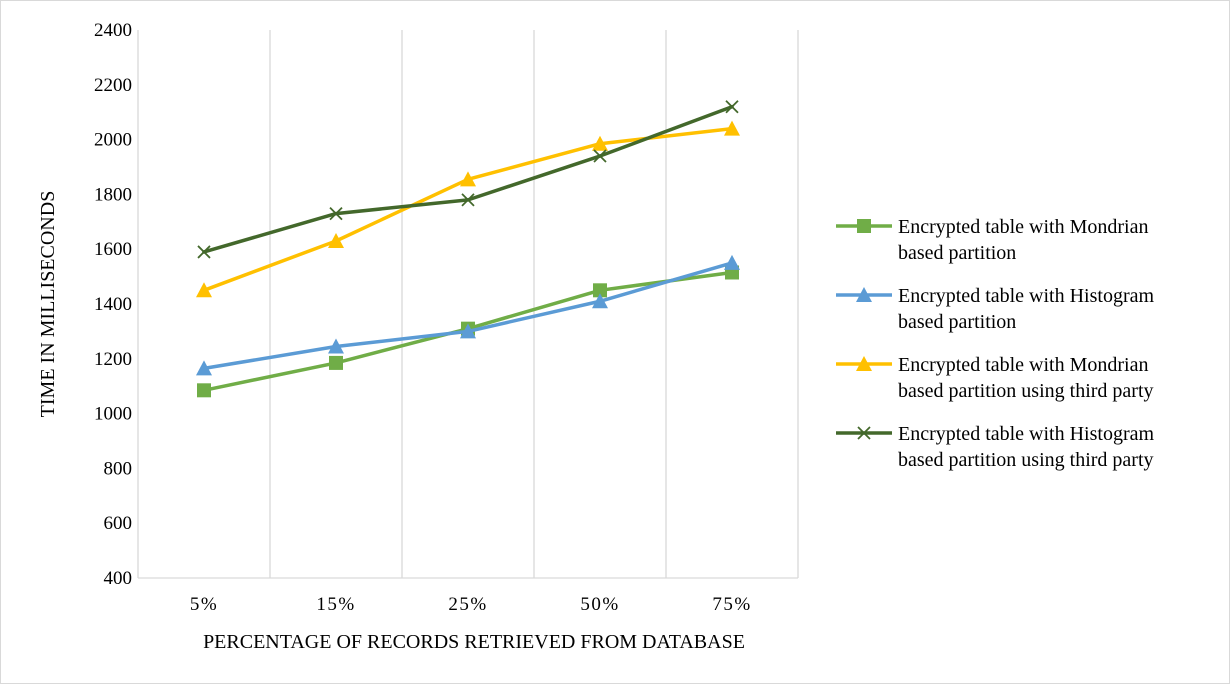  Describe the element at coordinates (118, 468) in the screenshot. I see `y-tick-label: 800` at that location.